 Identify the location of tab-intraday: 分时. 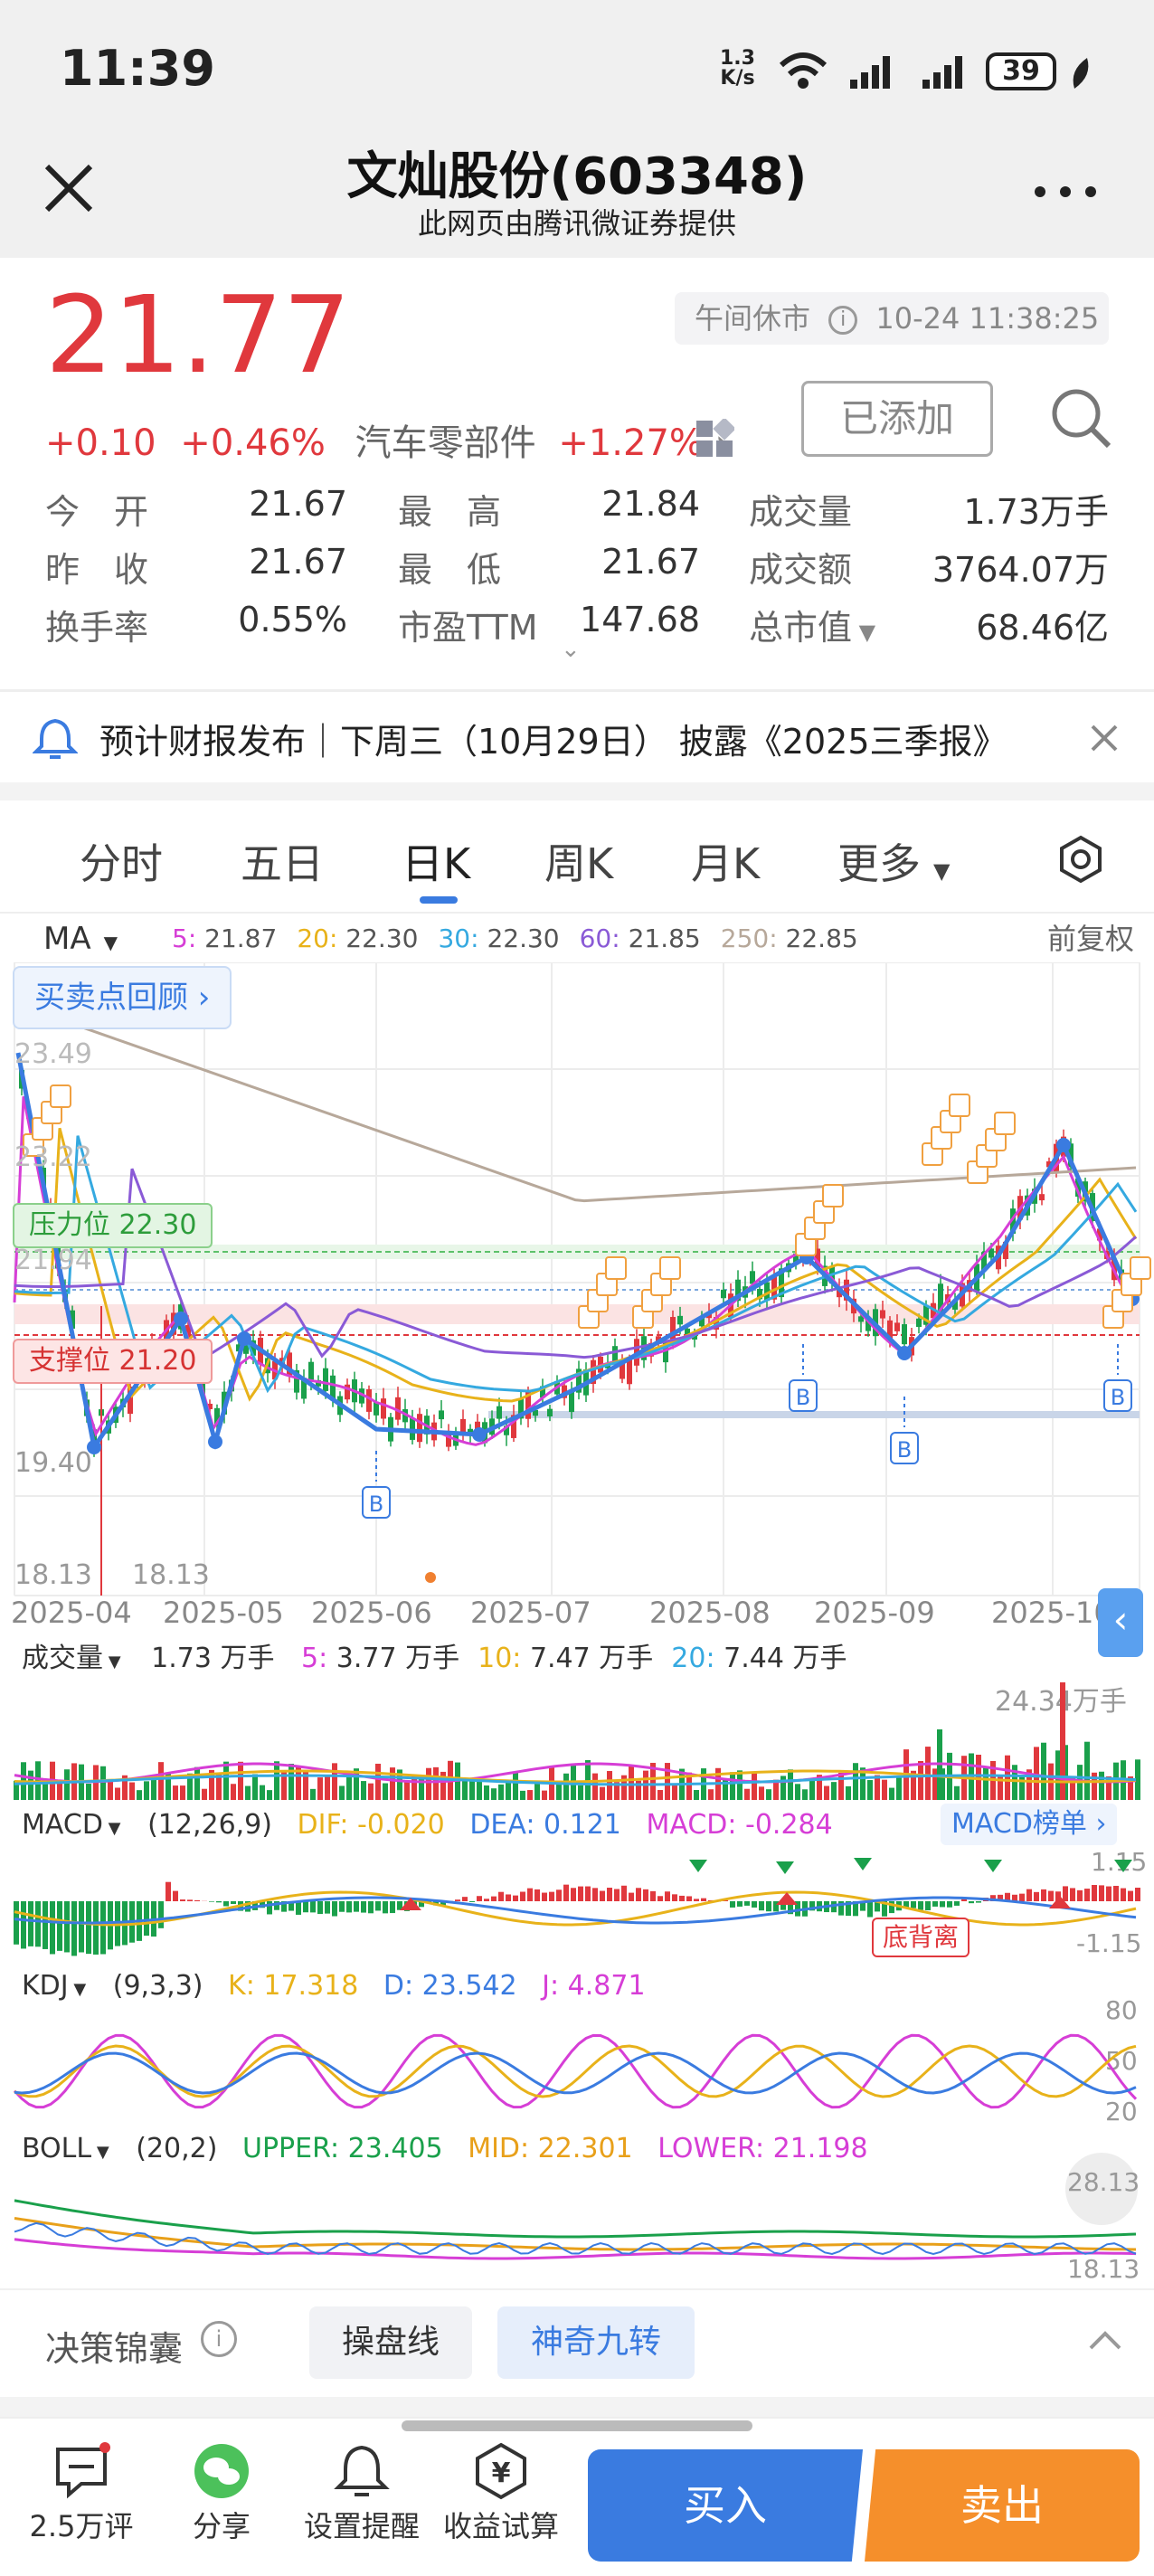
(121, 864).